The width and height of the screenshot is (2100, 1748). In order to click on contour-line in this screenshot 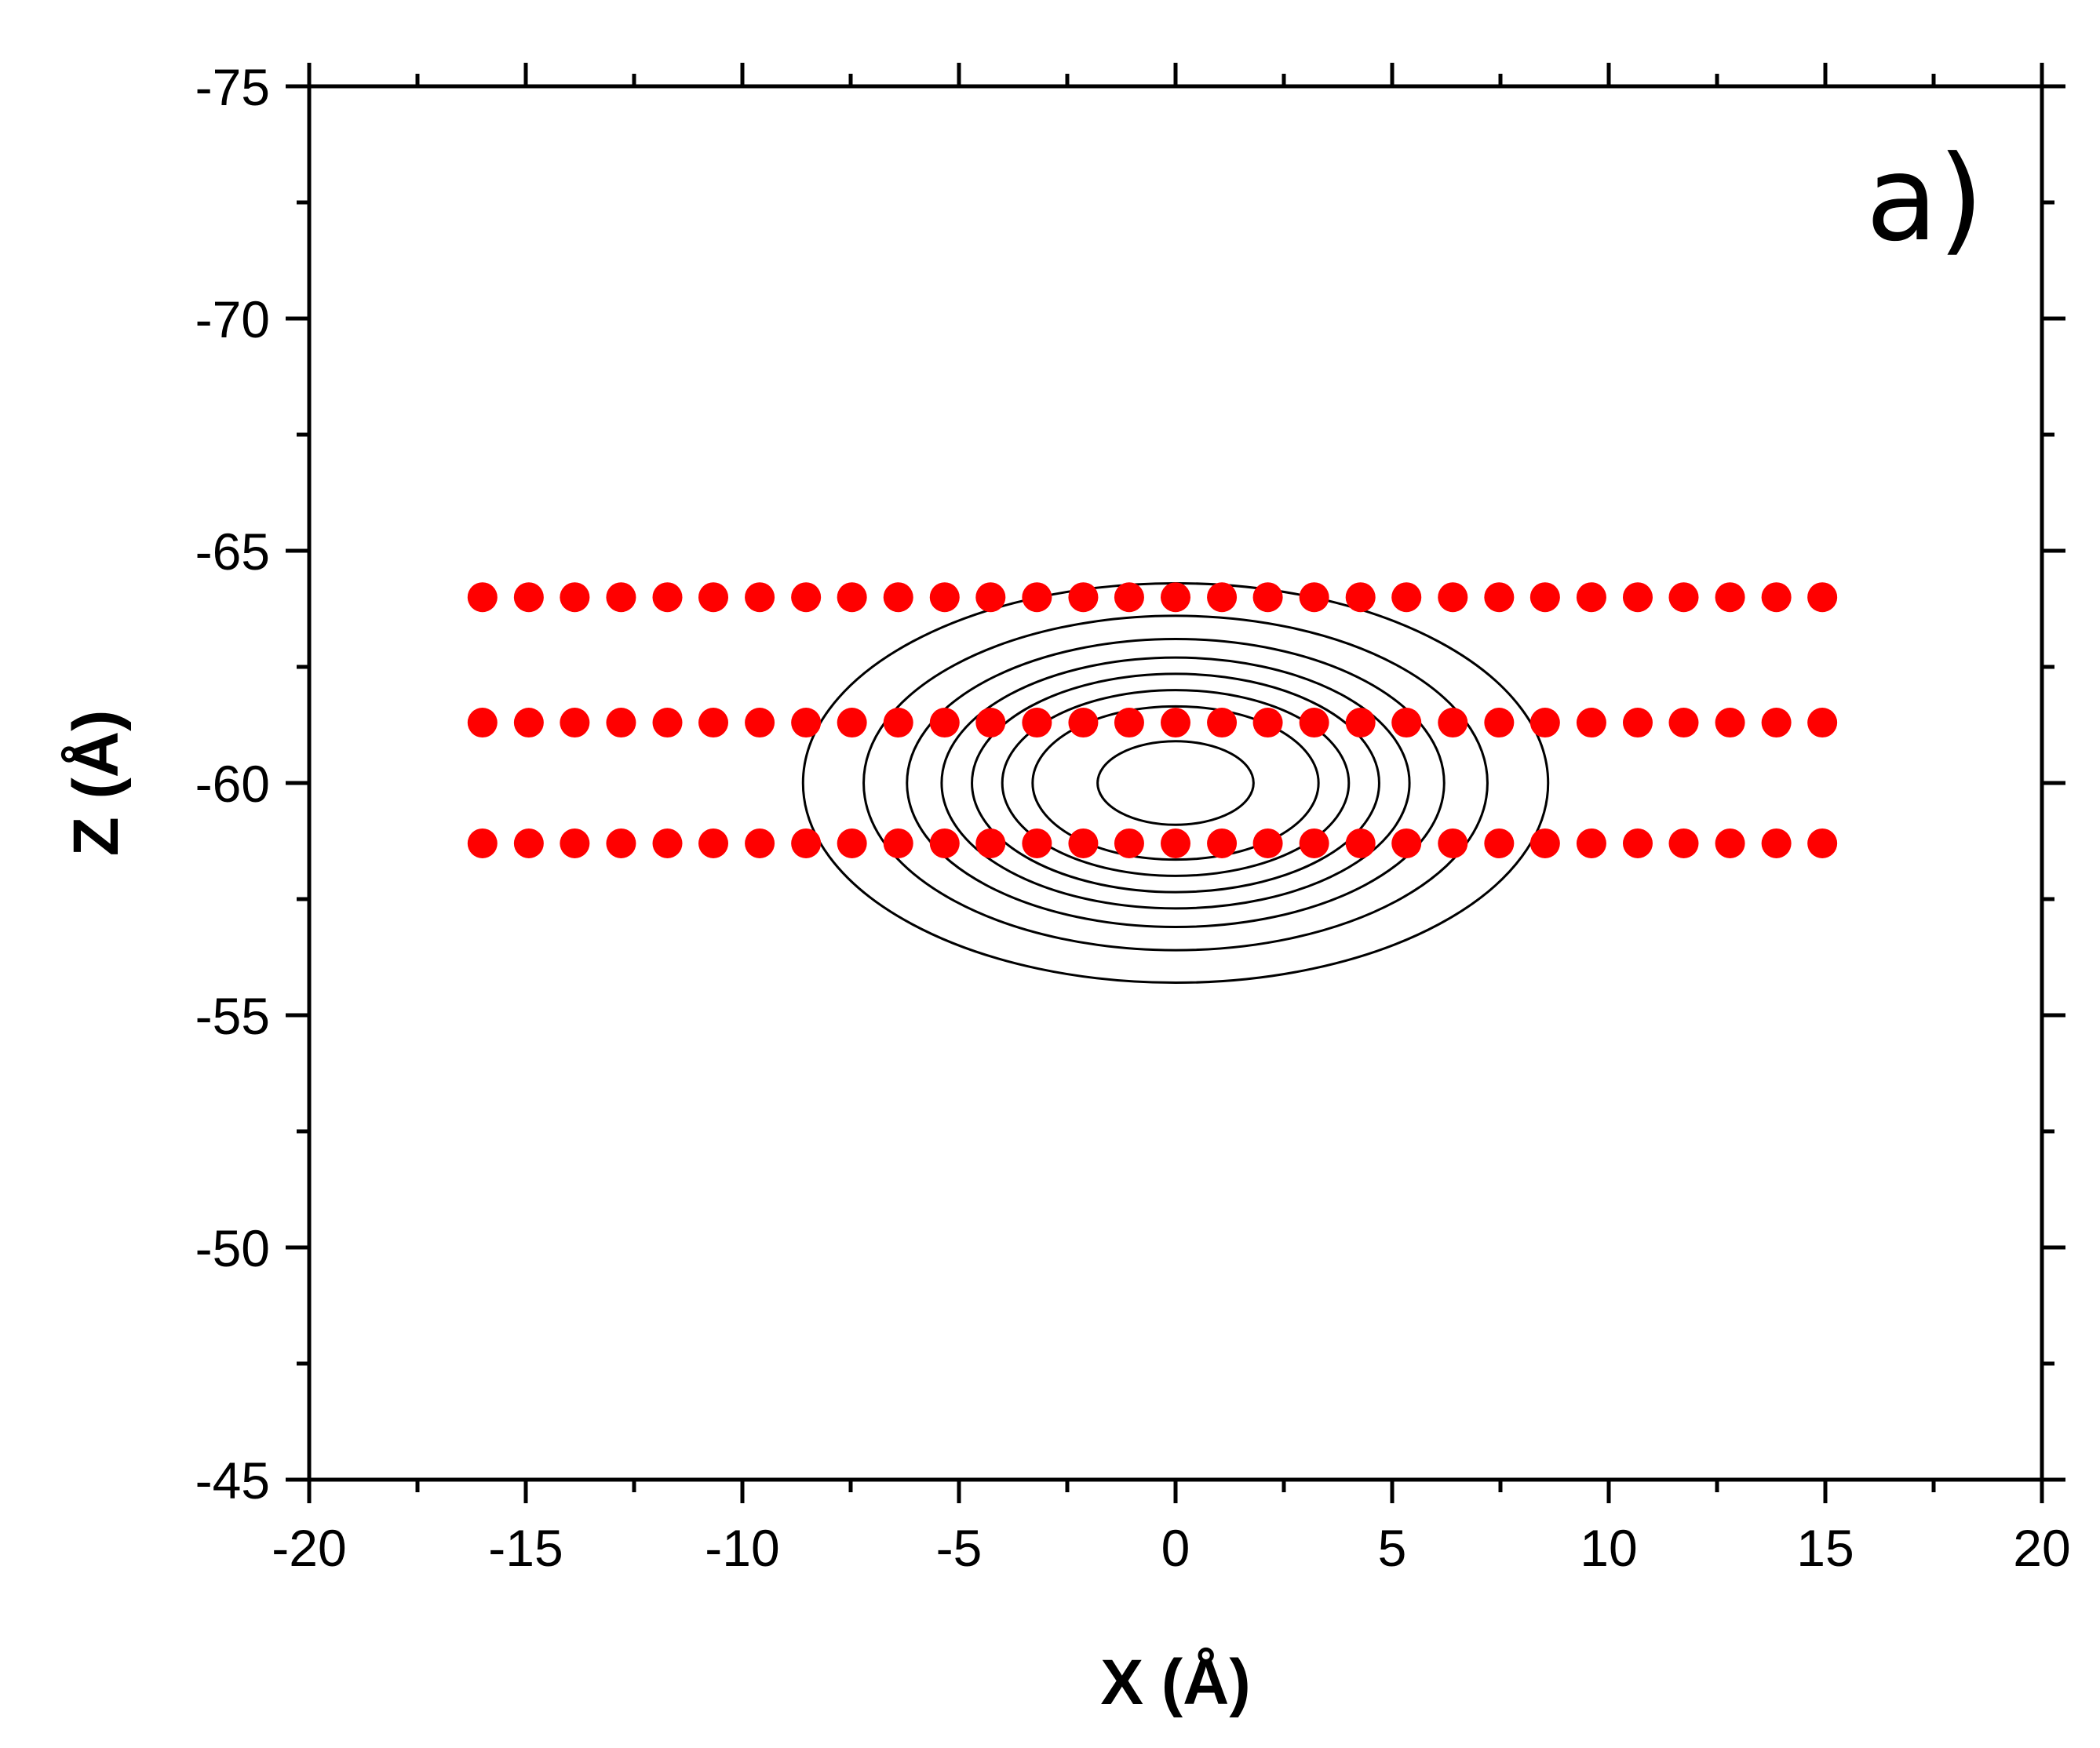, I will do `click(1175, 783)`.